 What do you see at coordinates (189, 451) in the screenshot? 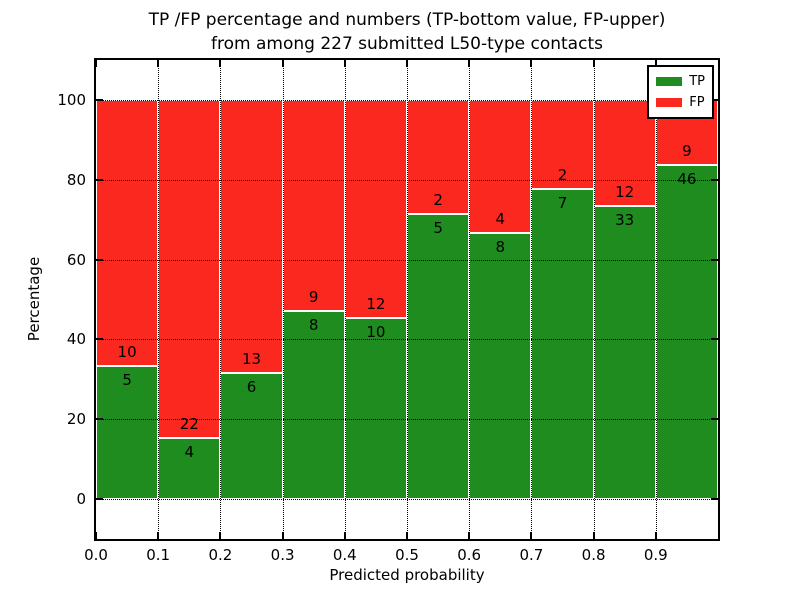
I see `tp-count-label: 4` at bounding box center [189, 451].